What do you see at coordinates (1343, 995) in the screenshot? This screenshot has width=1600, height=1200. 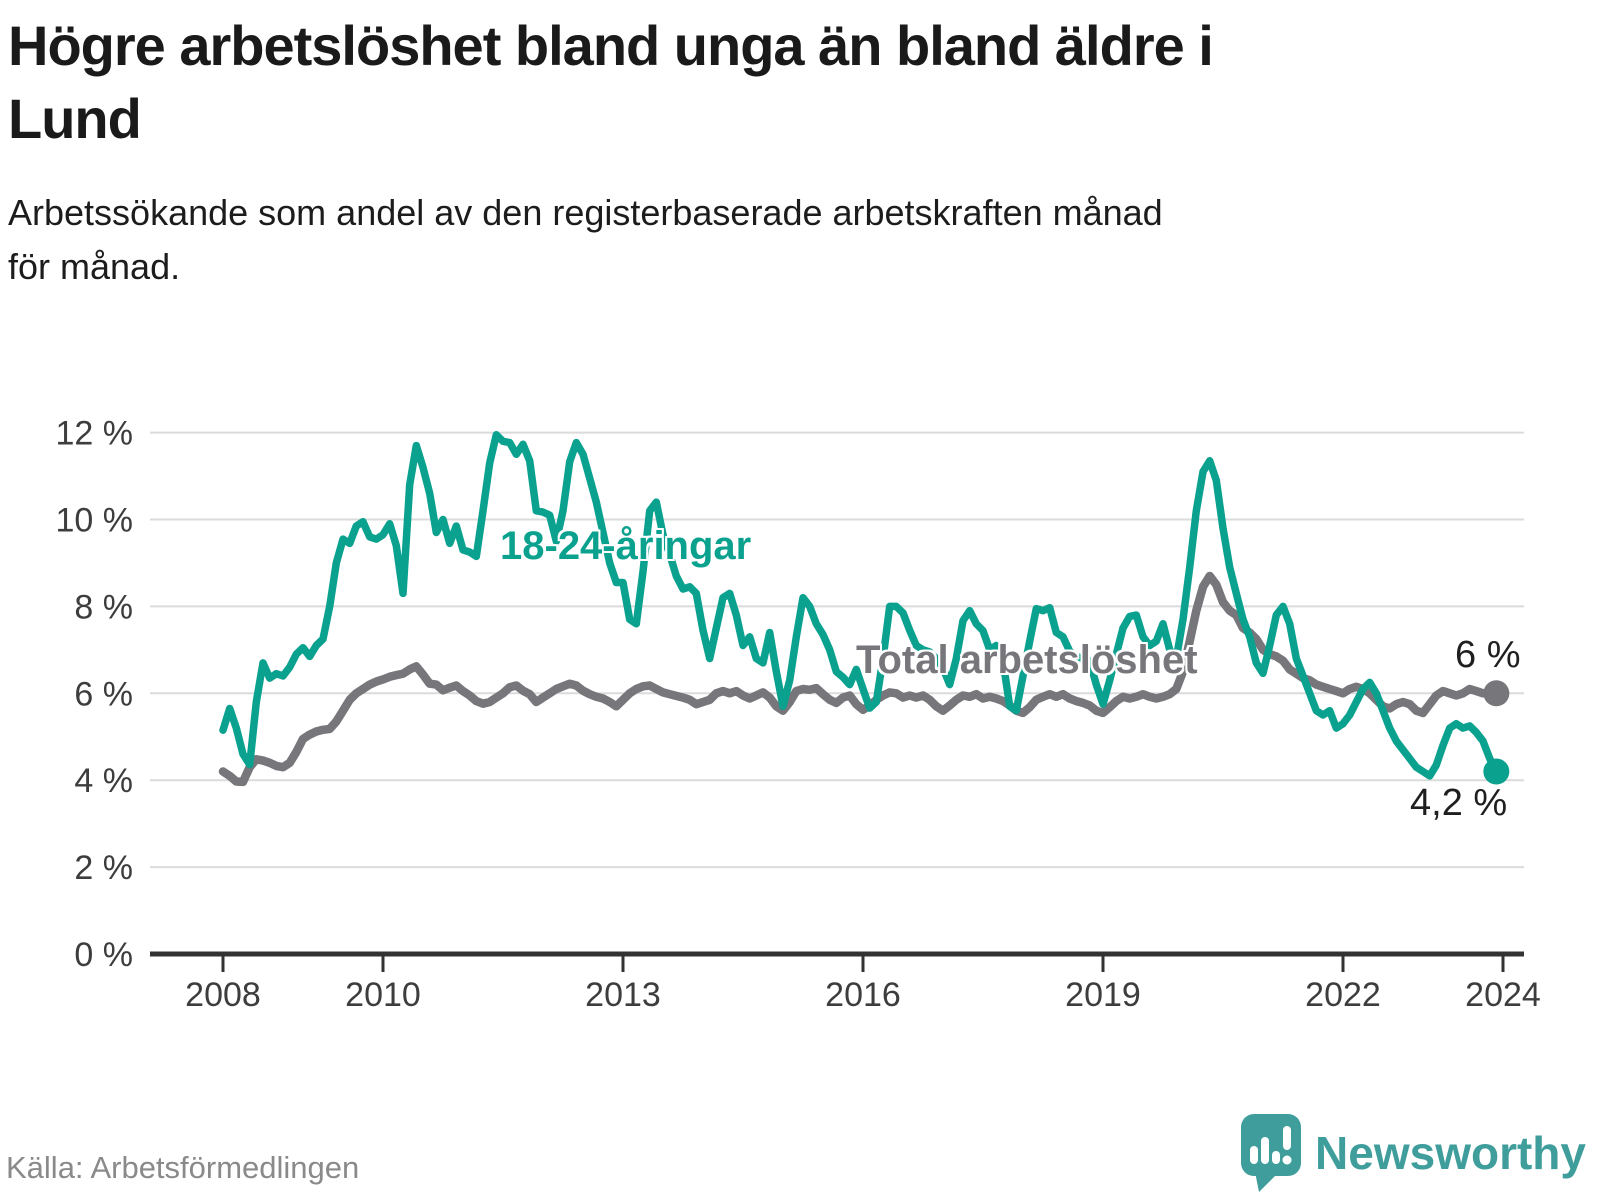 I see `x-tick-label: 2022` at bounding box center [1343, 995].